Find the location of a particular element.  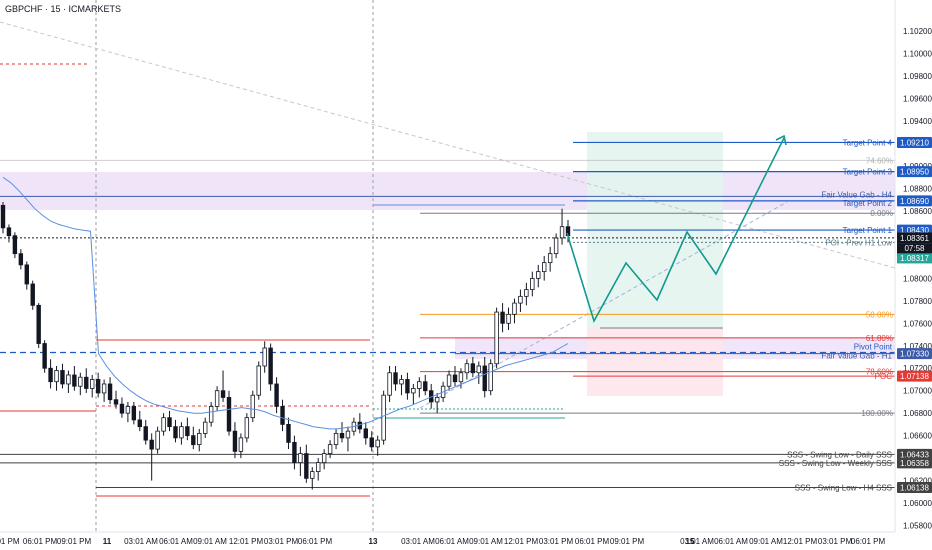

time-tick-label: 11 is located at coordinates (107, 541).